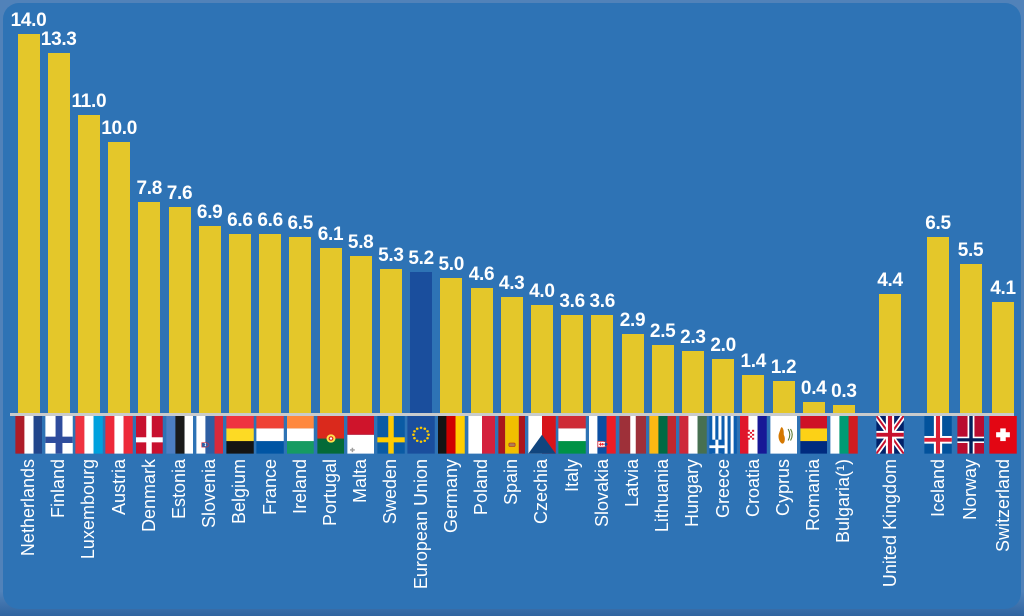 Image resolution: width=1024 pixels, height=616 pixels. Describe the element at coordinates (512, 414) in the screenshot. I see `baseline` at that location.